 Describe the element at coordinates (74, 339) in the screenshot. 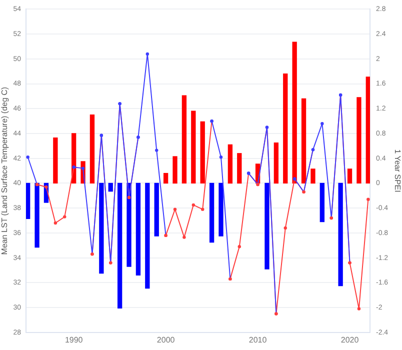

I see `x-tick-label: 1990` at that location.